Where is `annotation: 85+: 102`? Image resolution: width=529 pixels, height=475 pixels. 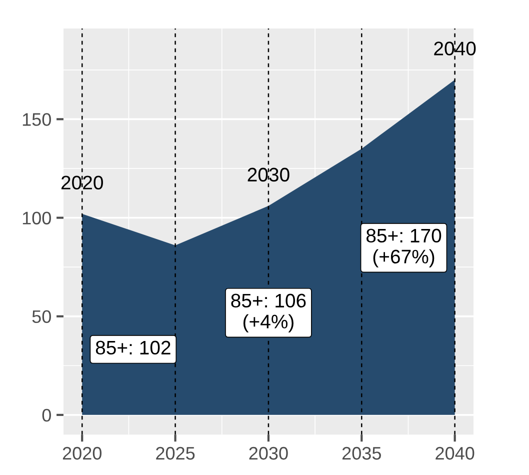
annotation: 85+: 102 is located at coordinates (133, 347).